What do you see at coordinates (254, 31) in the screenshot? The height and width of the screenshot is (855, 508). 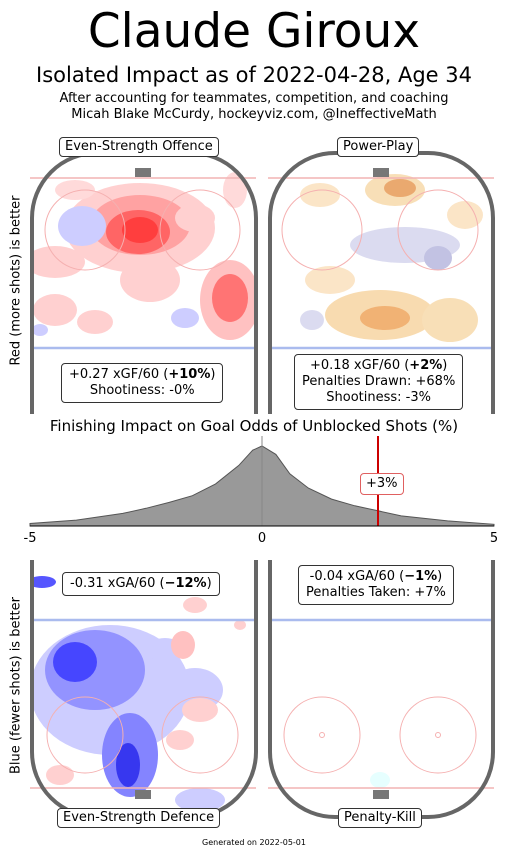 I see `page-title: Claude Giroux` at bounding box center [254, 31].